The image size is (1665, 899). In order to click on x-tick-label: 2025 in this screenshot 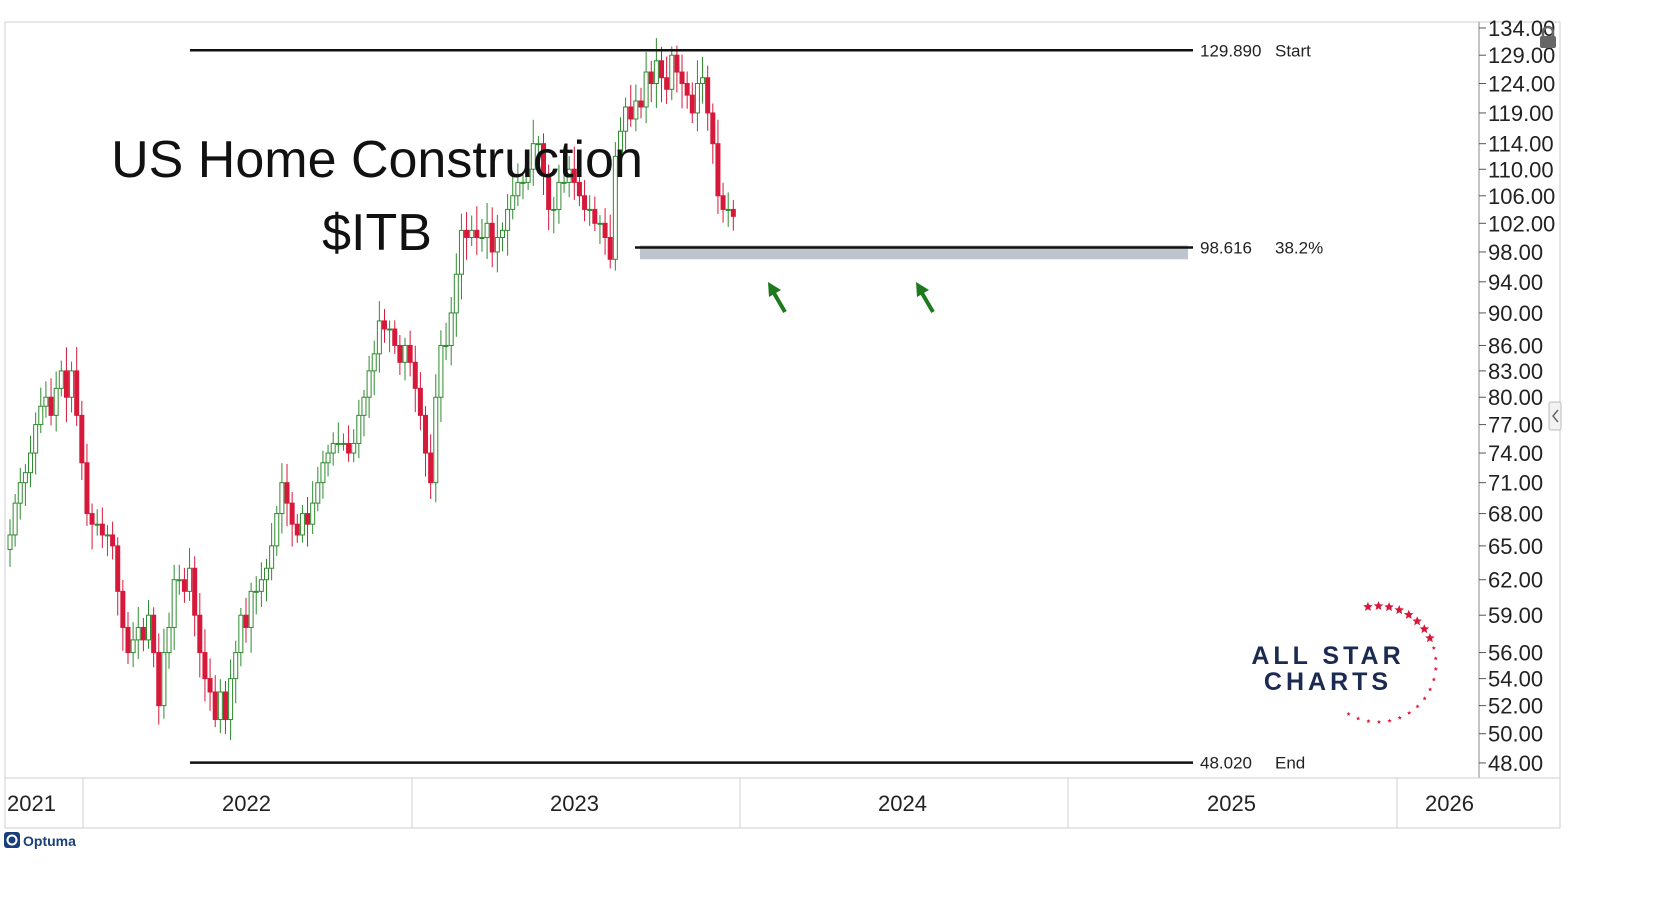, I will do `click(1231, 803)`.